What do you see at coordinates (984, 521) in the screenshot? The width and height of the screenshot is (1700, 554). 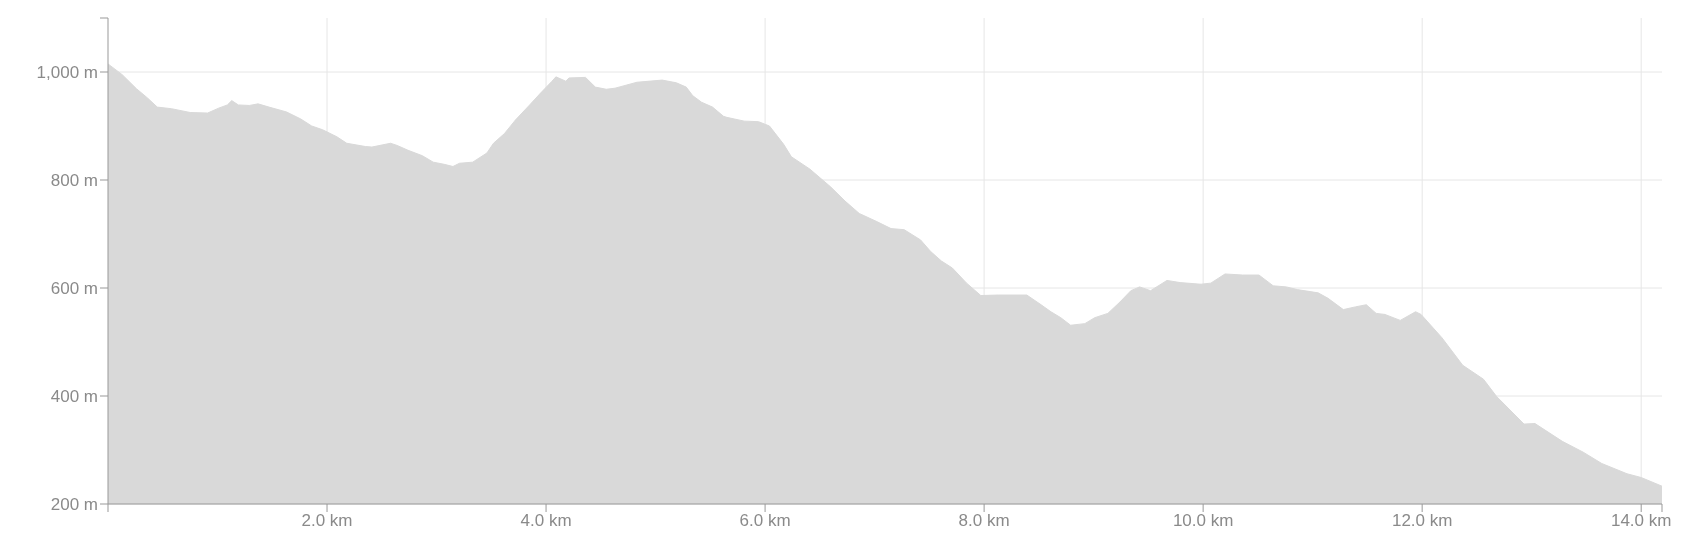 I see `x-tick-label: 8.0 km` at bounding box center [984, 521].